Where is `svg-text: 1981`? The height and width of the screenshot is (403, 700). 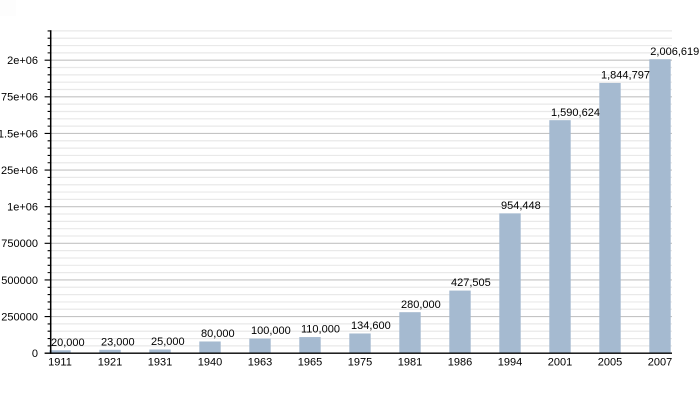
svg-text: 1981 is located at coordinates (410, 362).